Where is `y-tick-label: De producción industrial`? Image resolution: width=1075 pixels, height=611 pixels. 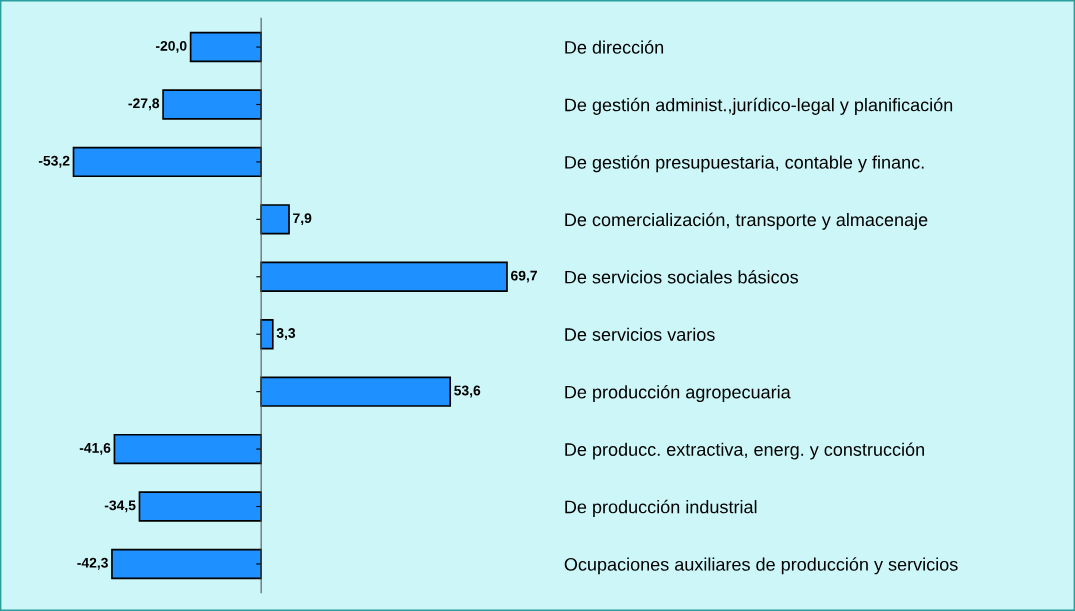
y-tick-label: De producción industrial is located at coordinates (661, 508).